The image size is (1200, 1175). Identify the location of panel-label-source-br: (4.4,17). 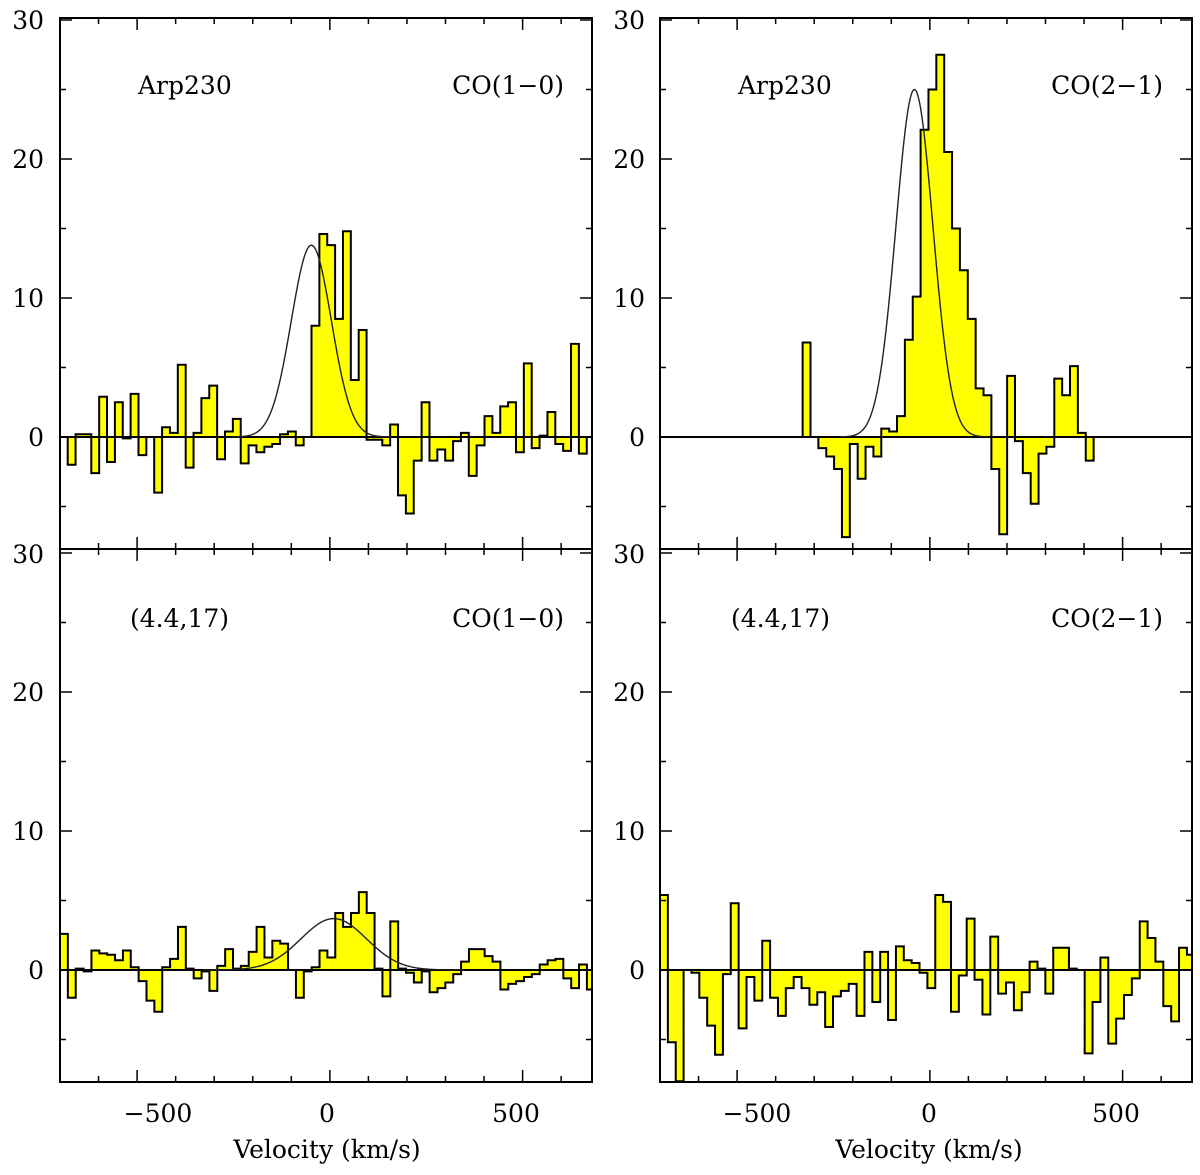
(780, 618).